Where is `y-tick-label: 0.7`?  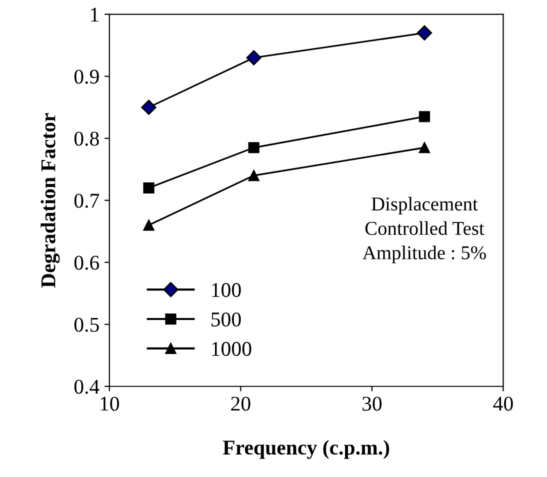
y-tick-label: 0.7 is located at coordinates (87, 201).